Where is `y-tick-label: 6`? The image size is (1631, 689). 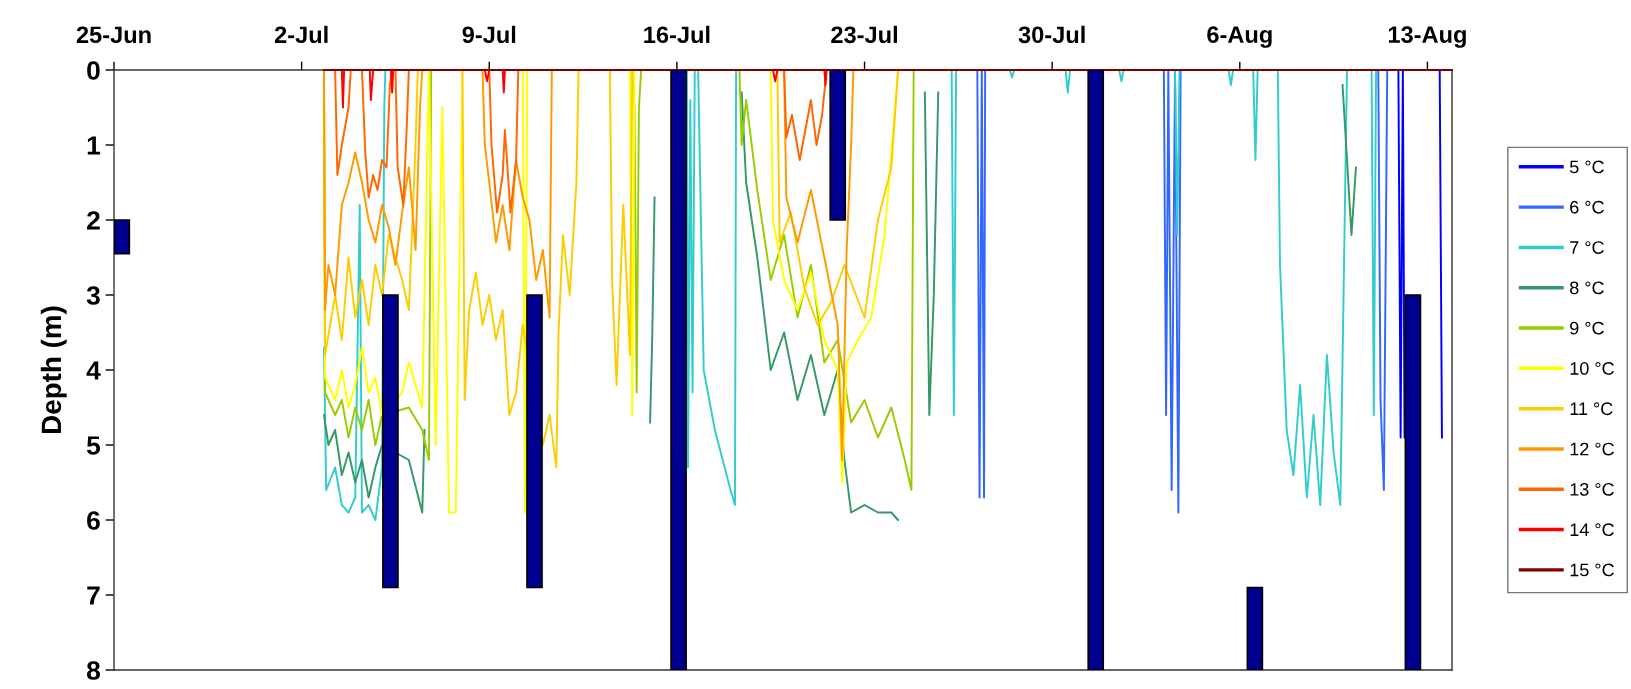 y-tick-label: 6 is located at coordinates (93, 520).